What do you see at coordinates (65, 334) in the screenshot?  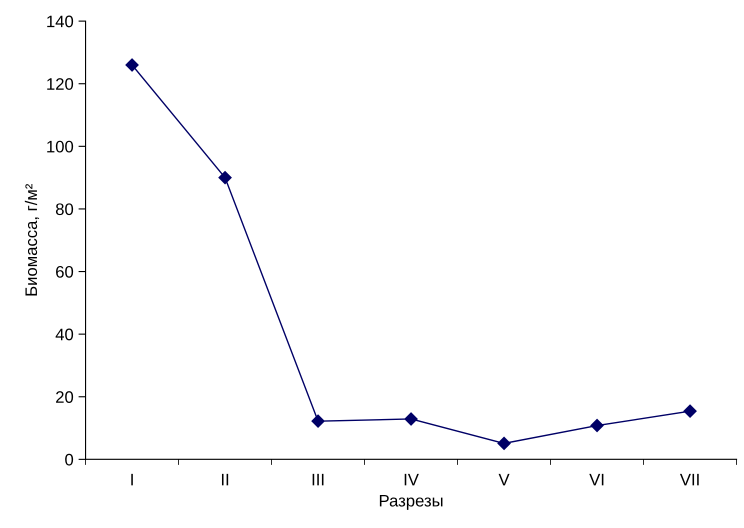 I see `y-tick-label: 40` at bounding box center [65, 334].